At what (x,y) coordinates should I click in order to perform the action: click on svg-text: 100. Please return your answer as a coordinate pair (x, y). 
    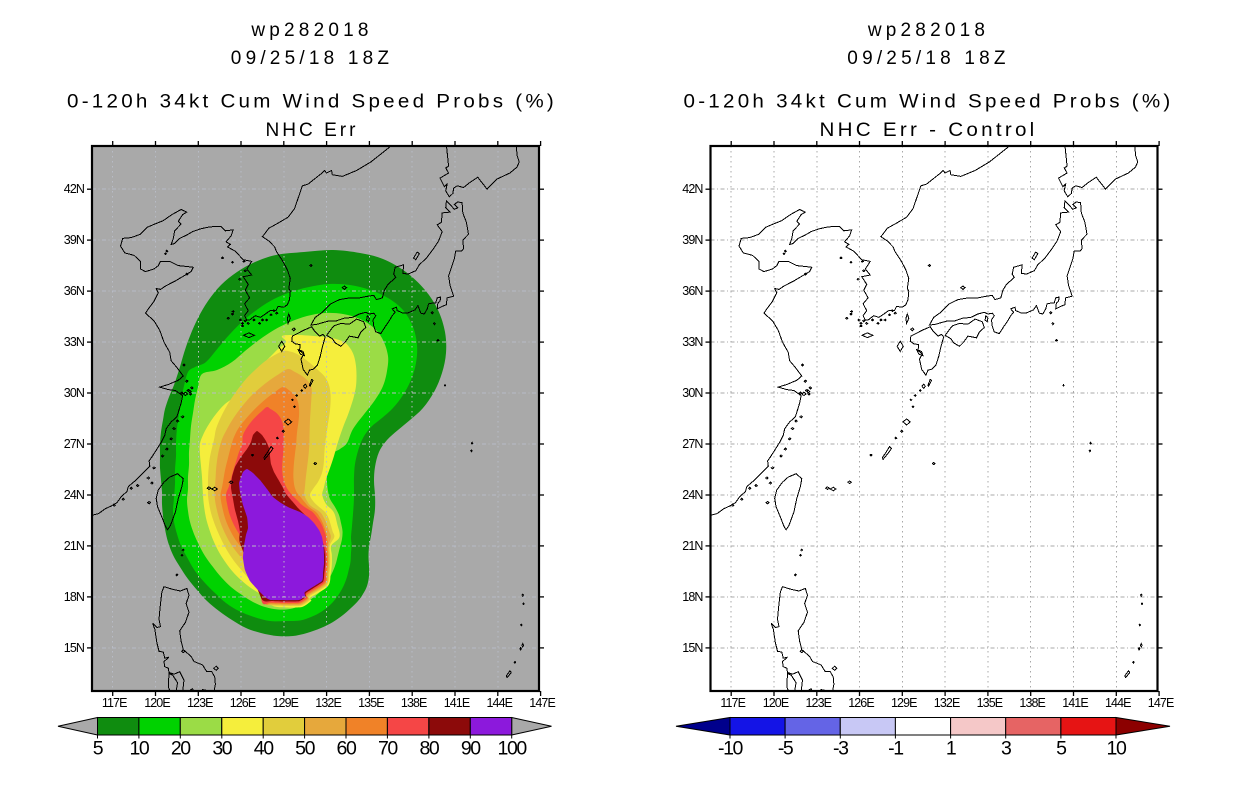
    Looking at the image, I should click on (513, 749).